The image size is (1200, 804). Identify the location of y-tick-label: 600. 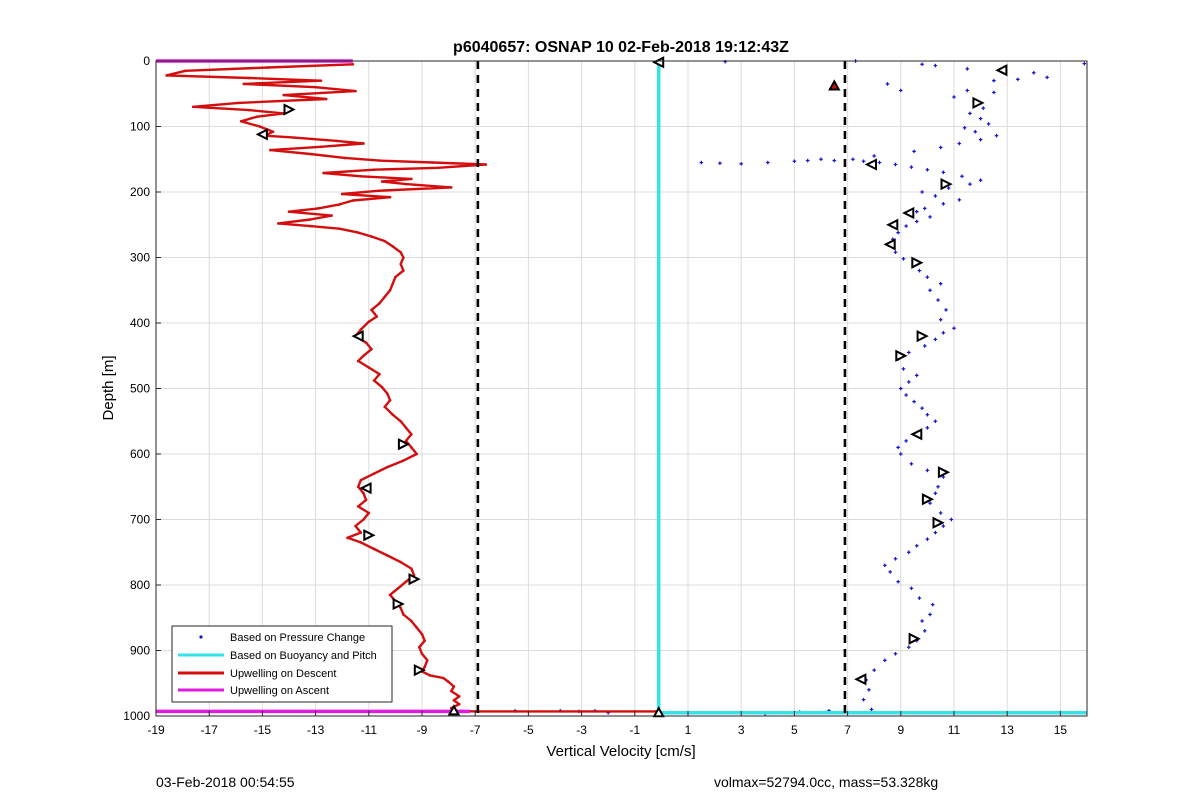
(140, 454).